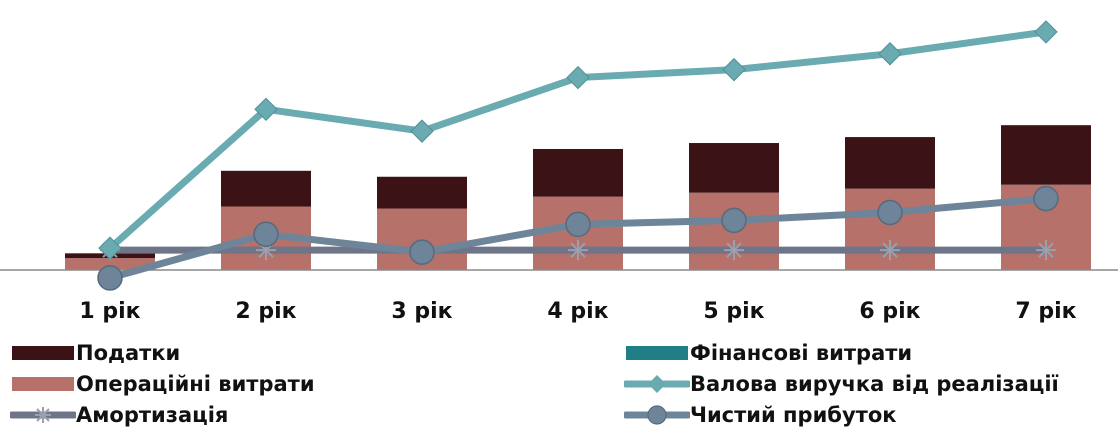 The image size is (1118, 434). What do you see at coordinates (793, 415) in the screenshot?
I see `legend-label-6: Чистий прибуток` at bounding box center [793, 415].